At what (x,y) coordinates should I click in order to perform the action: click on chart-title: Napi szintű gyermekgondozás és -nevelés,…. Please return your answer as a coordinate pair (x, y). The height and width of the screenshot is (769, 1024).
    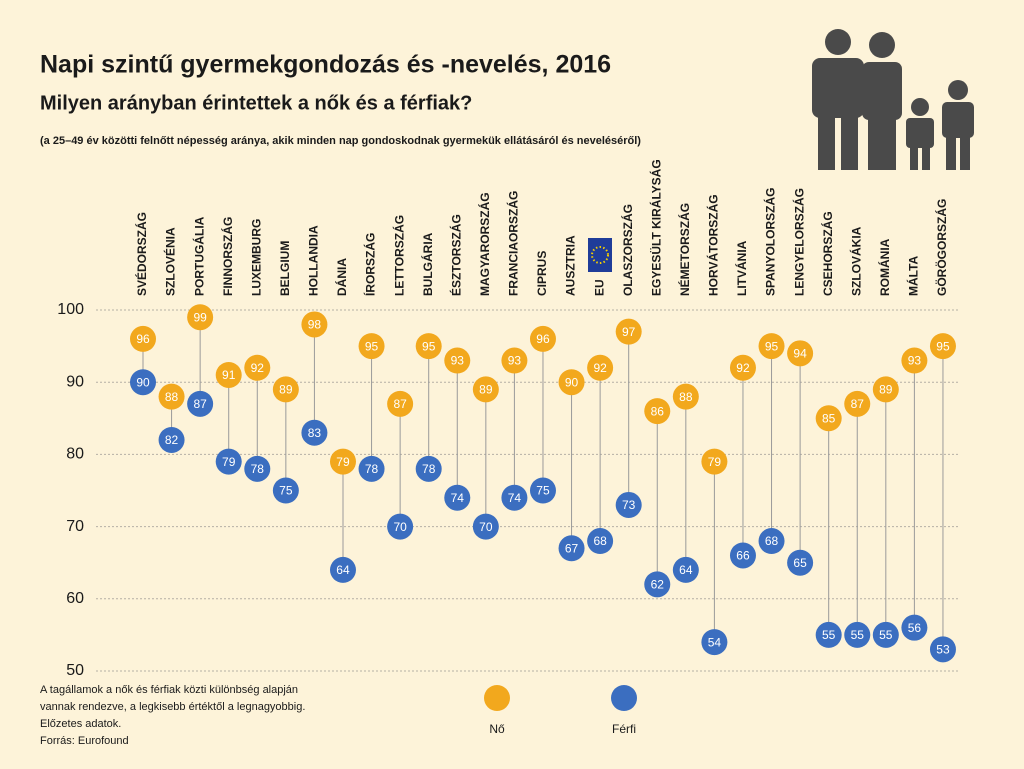
    Looking at the image, I should click on (325, 65).